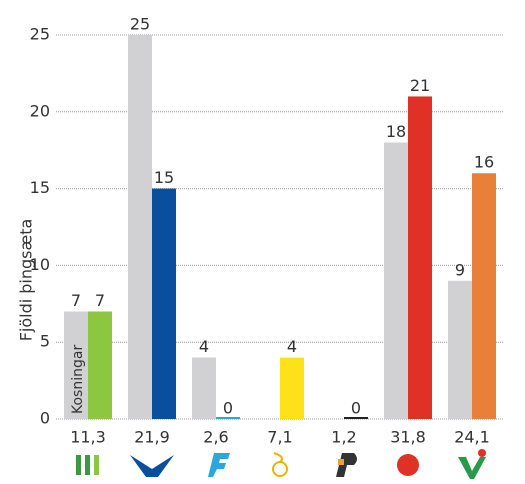  What do you see at coordinates (40, 34) in the screenshot?
I see `y-tick-label: 25` at bounding box center [40, 34].